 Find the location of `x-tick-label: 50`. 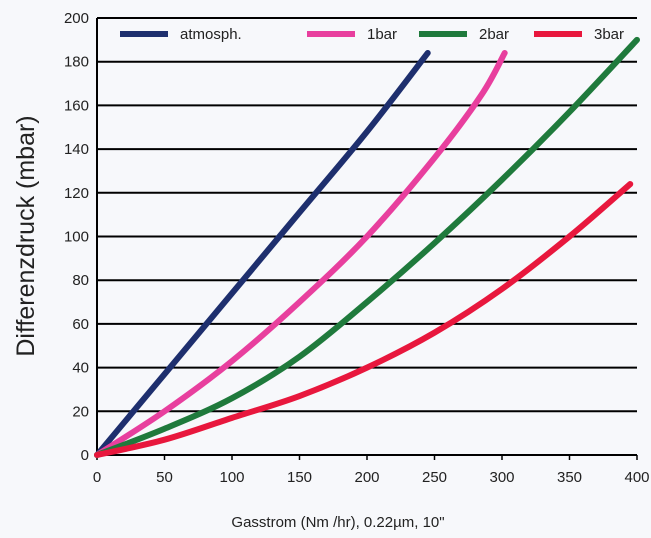

x-tick-label: 50 is located at coordinates (164, 477).